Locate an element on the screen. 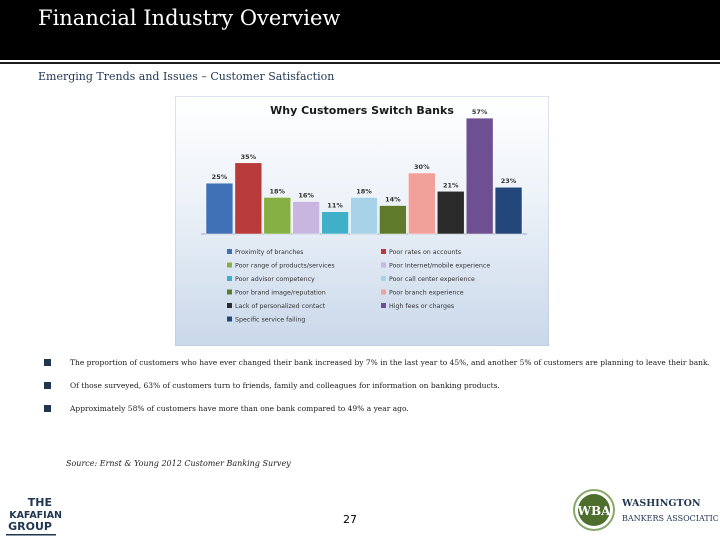 This screenshot has width=720, height=540. logo-line: KAFAFIAN is located at coordinates (35, 515).